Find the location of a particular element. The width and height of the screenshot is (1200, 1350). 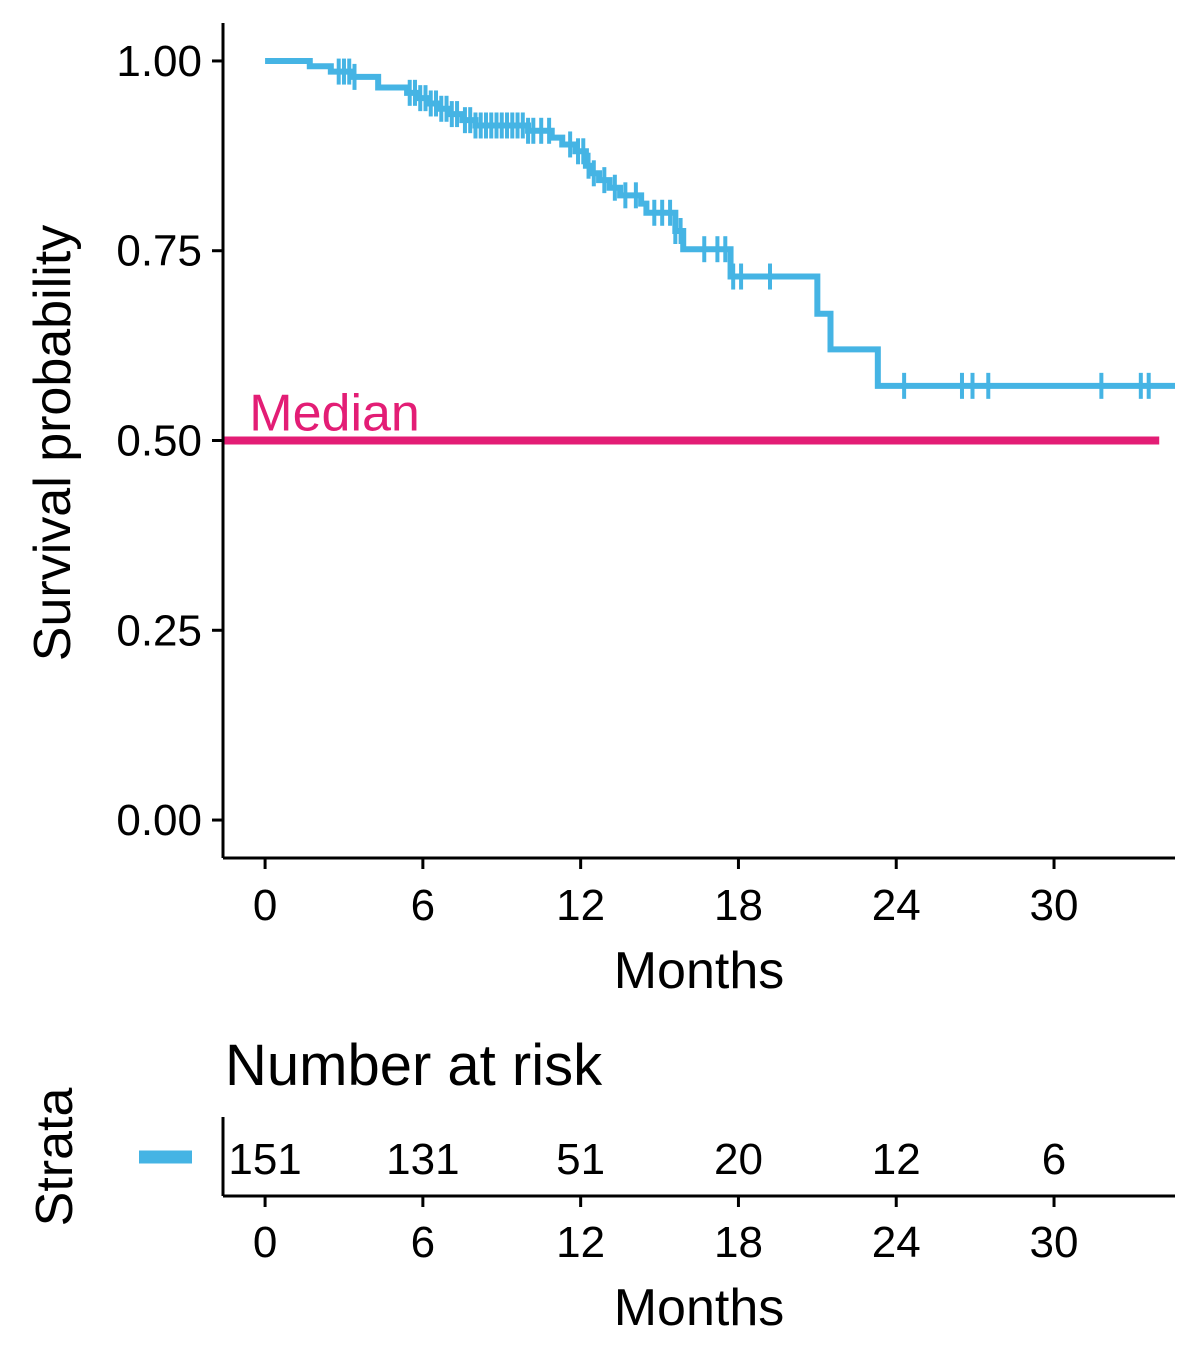

y-tick-label: 0.25 is located at coordinates (159, 630).